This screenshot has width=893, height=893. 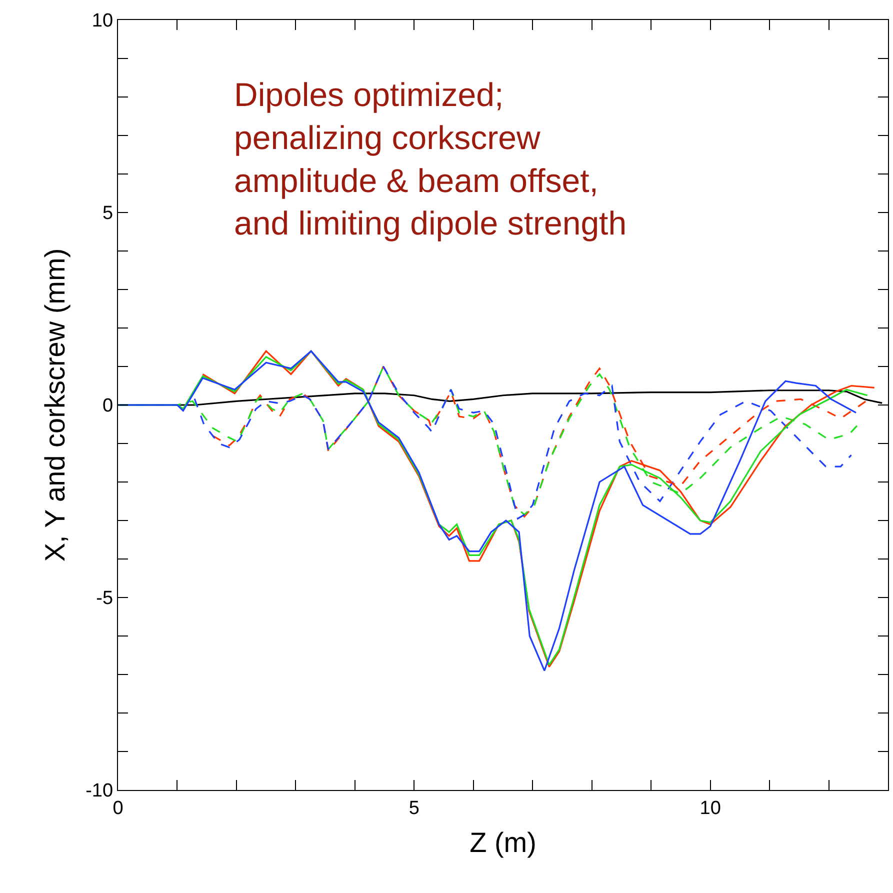 What do you see at coordinates (103, 21) in the screenshot?
I see `y-tick-label: 10` at bounding box center [103, 21].